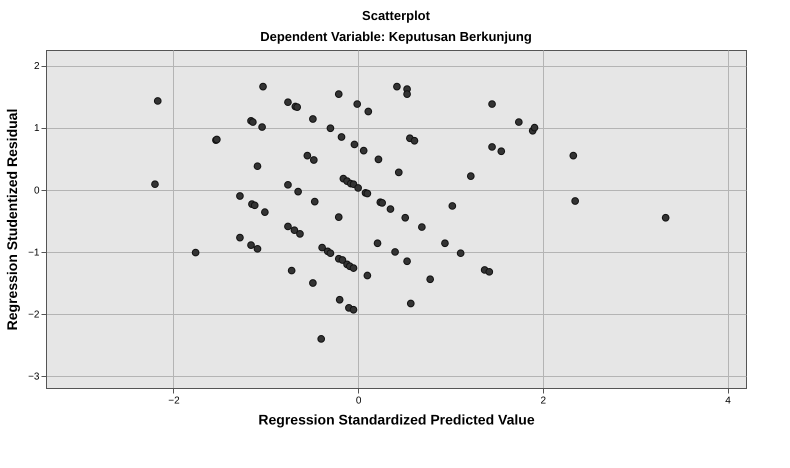  What do you see at coordinates (37, 190) in the screenshot?
I see `y-tick-label: 0` at bounding box center [37, 190].